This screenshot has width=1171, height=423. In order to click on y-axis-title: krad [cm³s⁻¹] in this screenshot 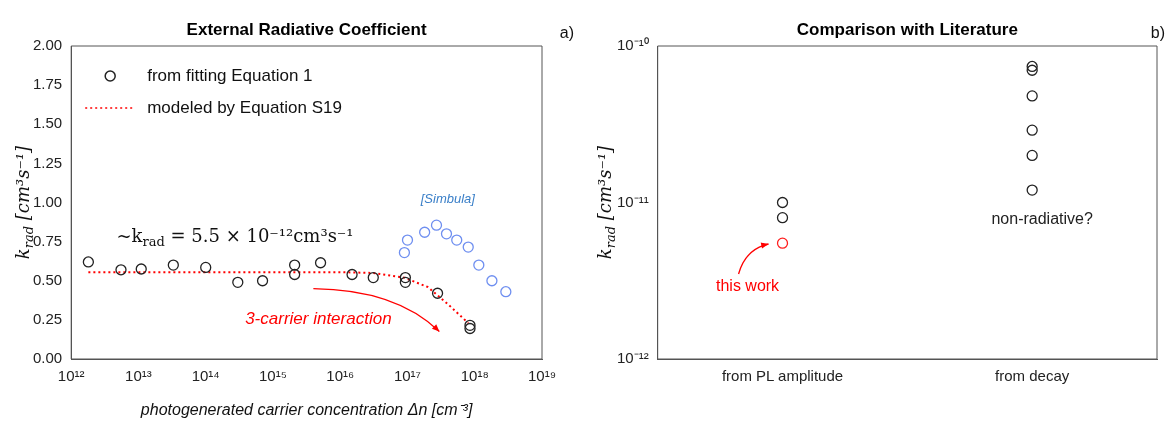, I will do `click(605, 202)`.